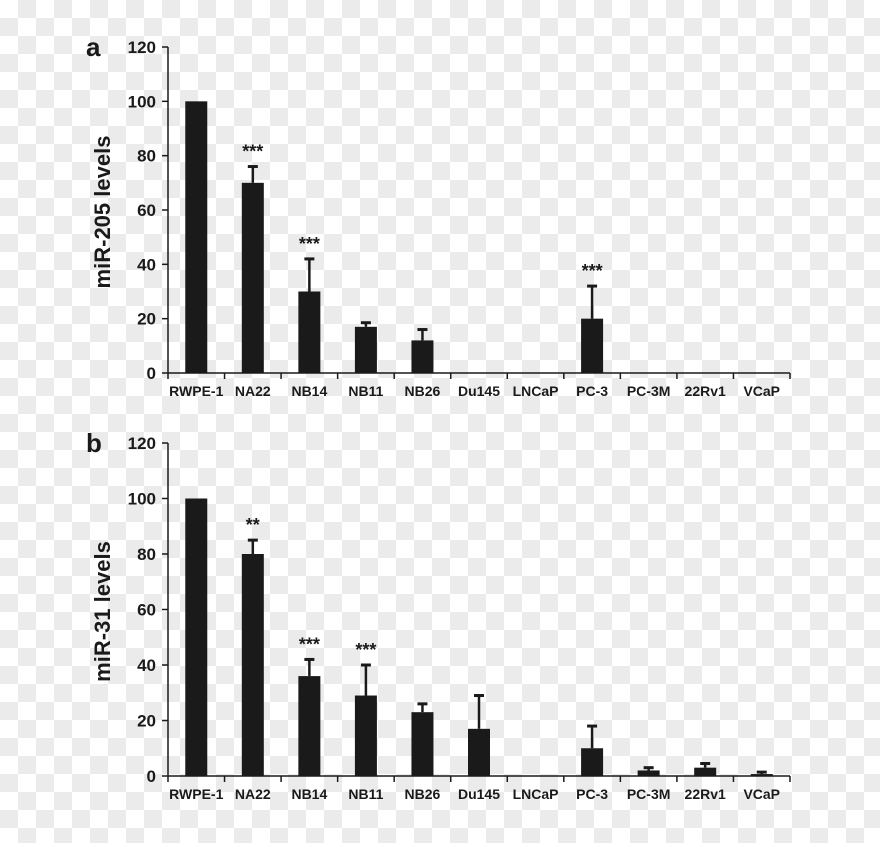 The height and width of the screenshot is (843, 880). Describe the element at coordinates (93, 47) in the screenshot. I see `panel-label: a` at that location.